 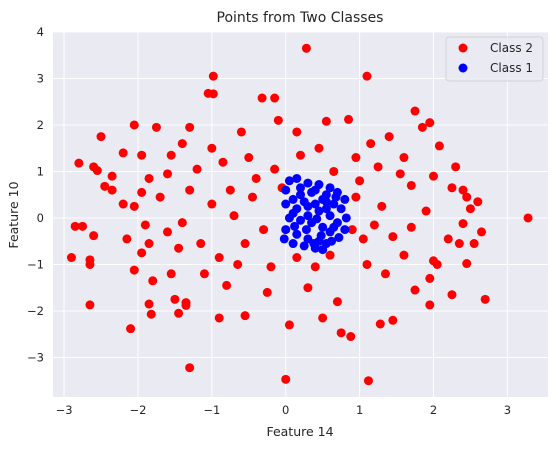 What do you see at coordinates (40, 78) in the screenshot?
I see `y-tick-label: 3` at bounding box center [40, 78].